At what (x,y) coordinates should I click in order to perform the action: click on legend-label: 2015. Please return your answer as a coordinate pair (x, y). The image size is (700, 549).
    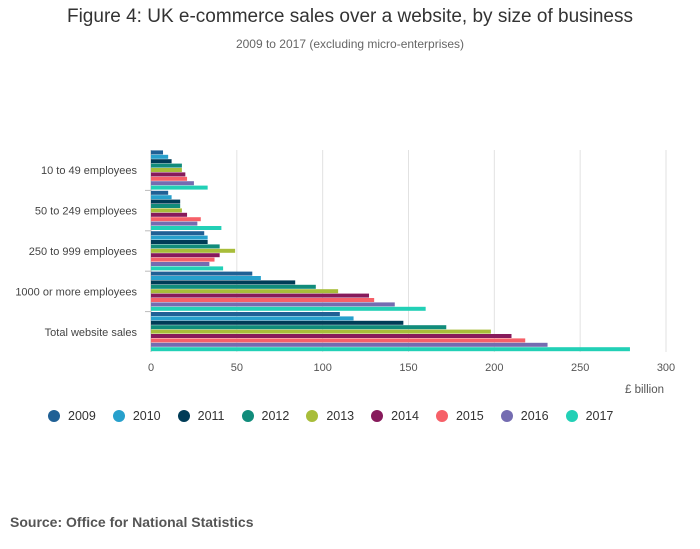
    Looking at the image, I should click on (469, 416).